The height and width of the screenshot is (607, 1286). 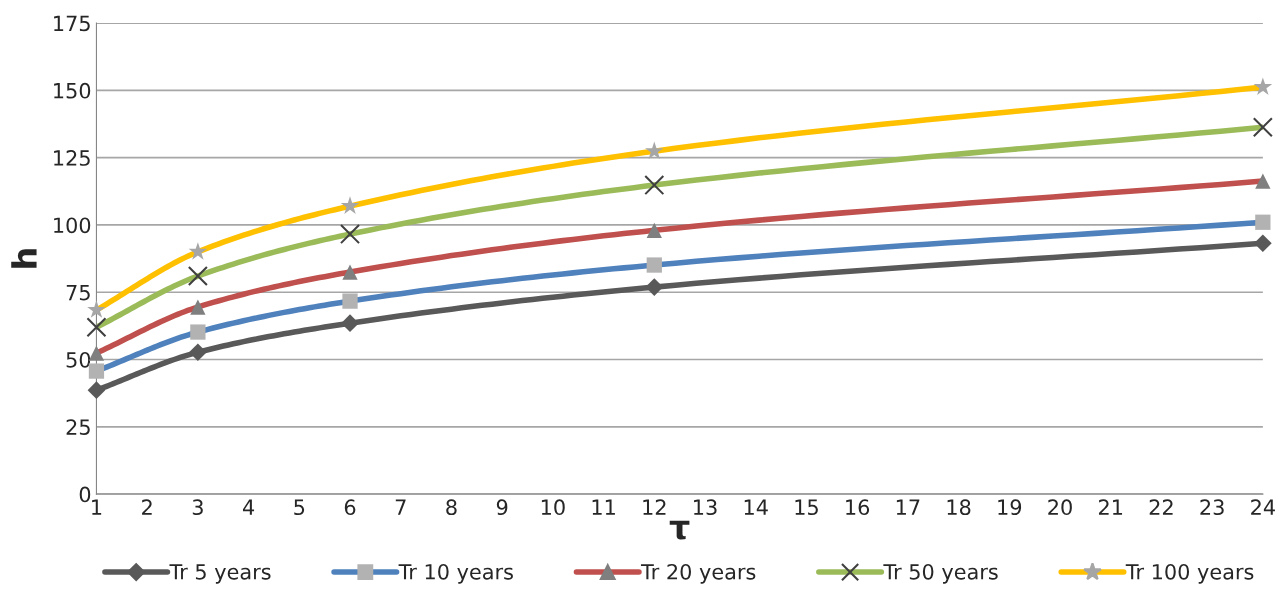 What do you see at coordinates (248, 507) in the screenshot?
I see `x-tick-label: 4` at bounding box center [248, 507].